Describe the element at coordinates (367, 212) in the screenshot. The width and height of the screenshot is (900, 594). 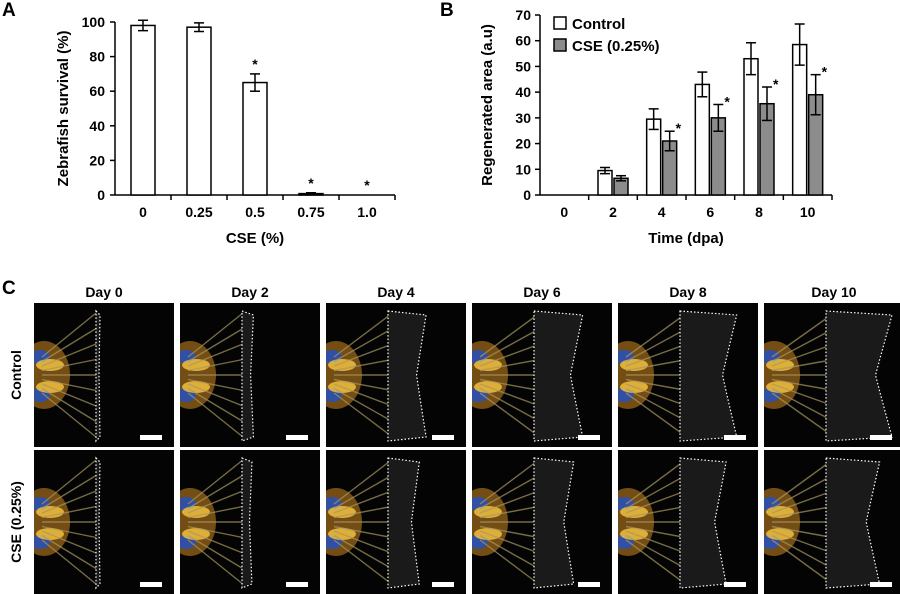
I see `x-tick-label: 1.0` at that location.